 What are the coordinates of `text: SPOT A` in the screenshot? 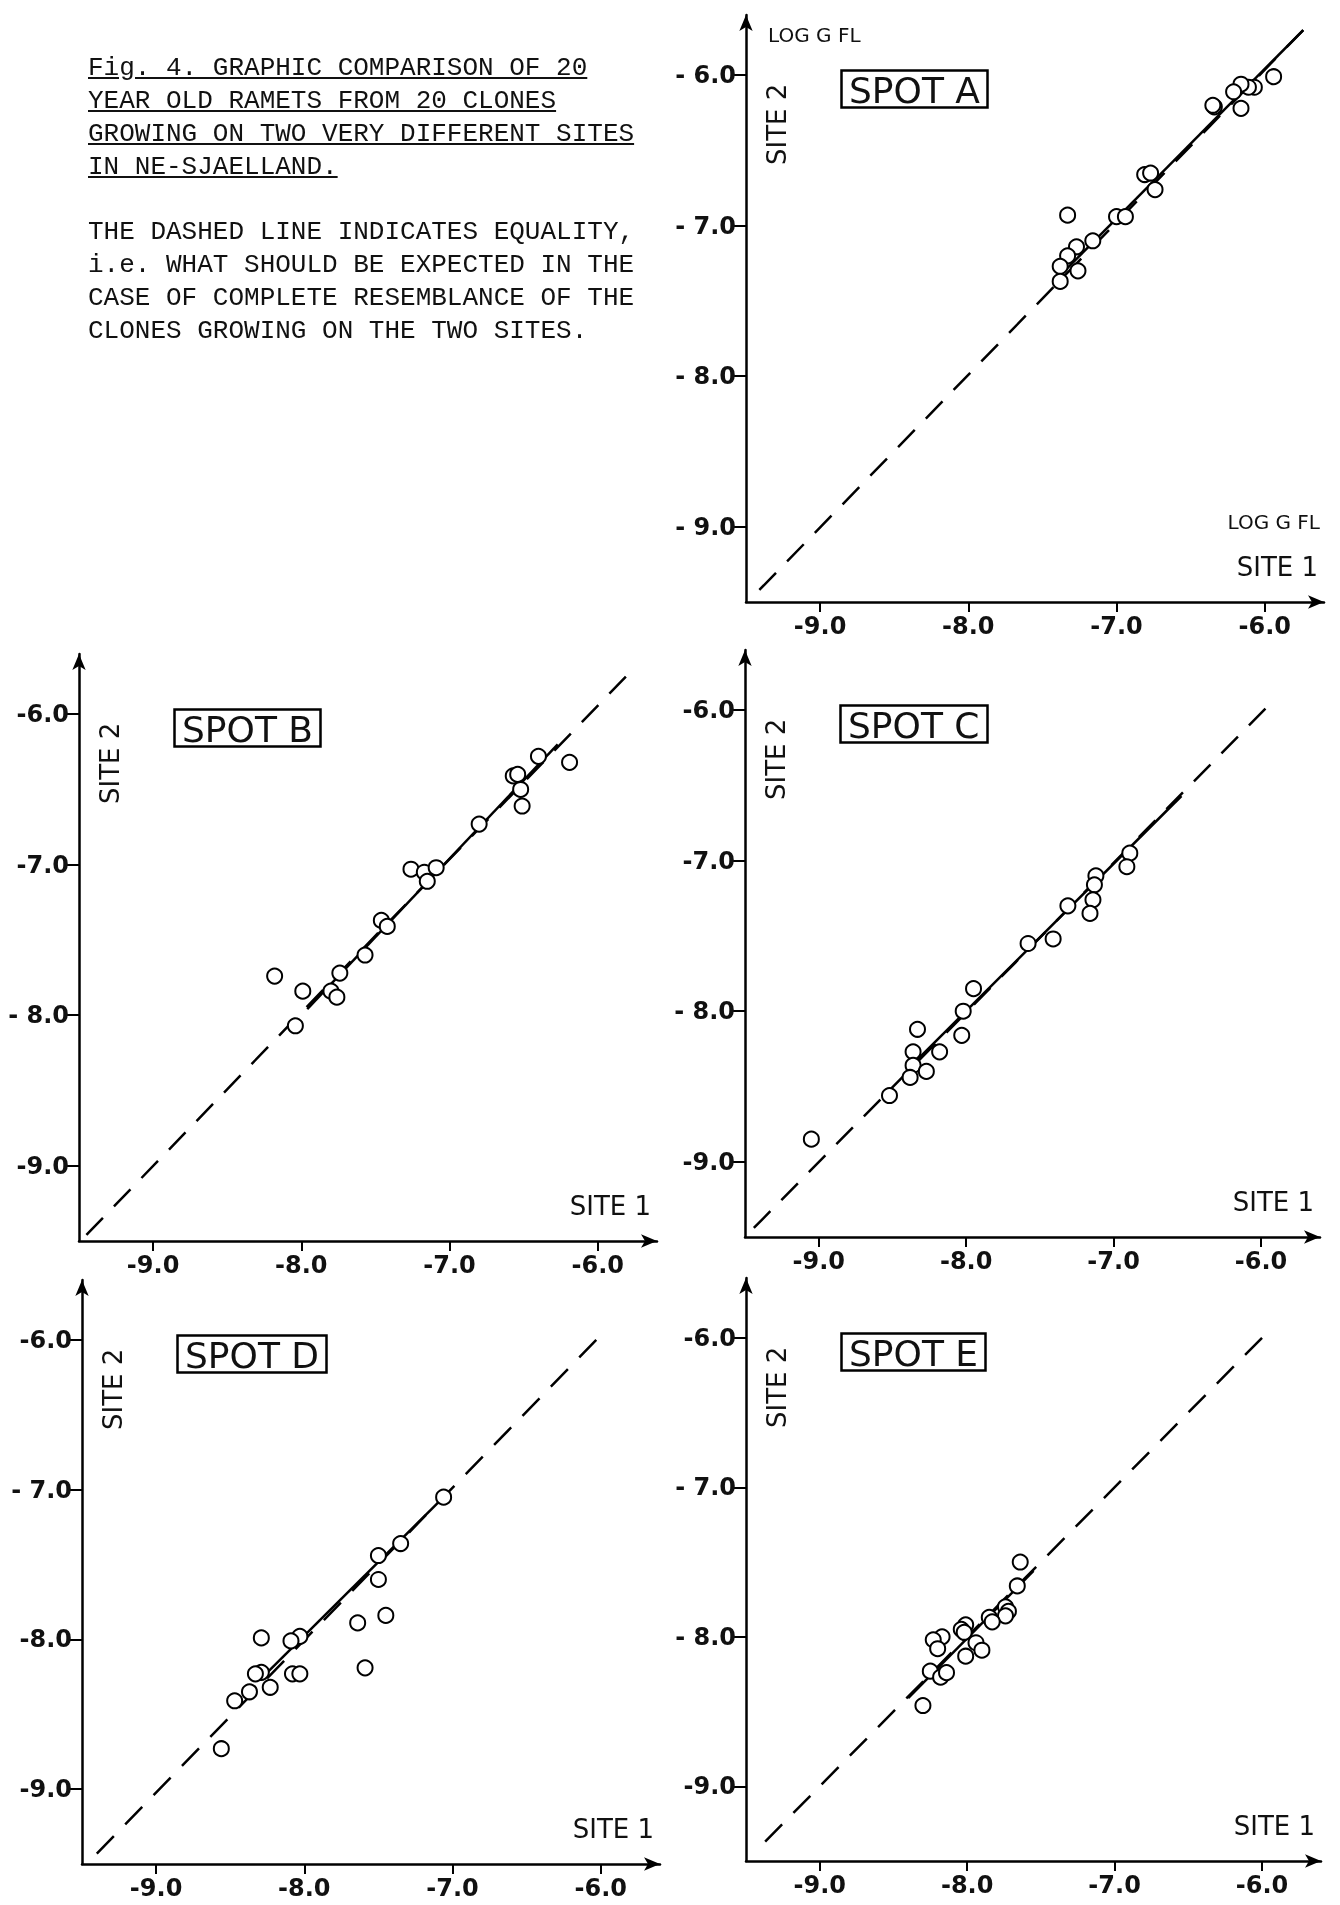 It's located at (915, 90).